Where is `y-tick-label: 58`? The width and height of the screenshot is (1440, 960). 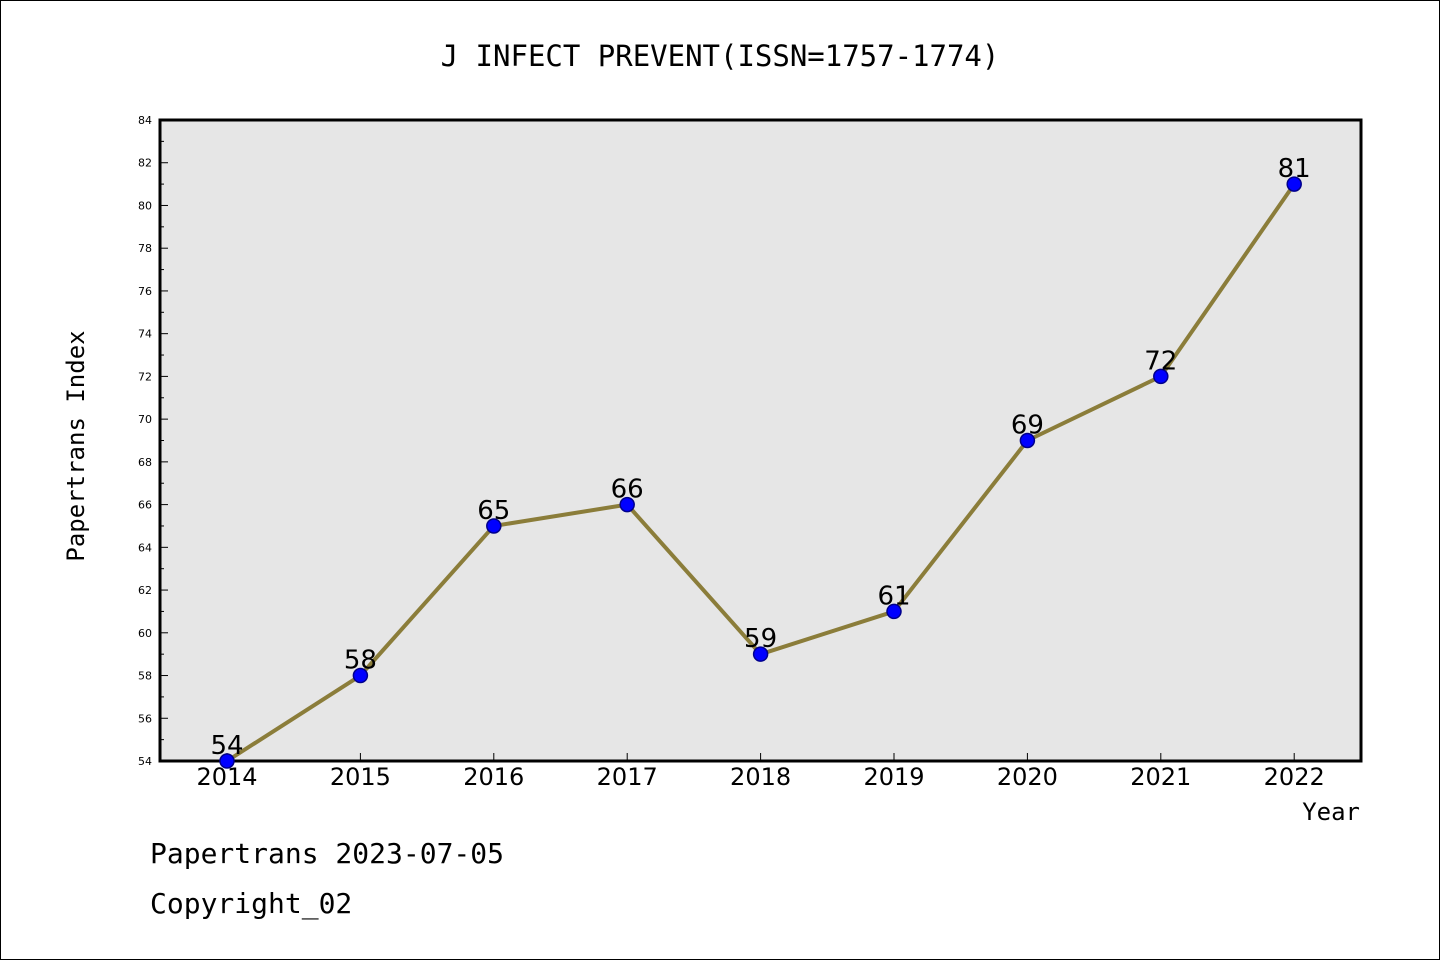
y-tick-label: 58 is located at coordinates (145, 676).